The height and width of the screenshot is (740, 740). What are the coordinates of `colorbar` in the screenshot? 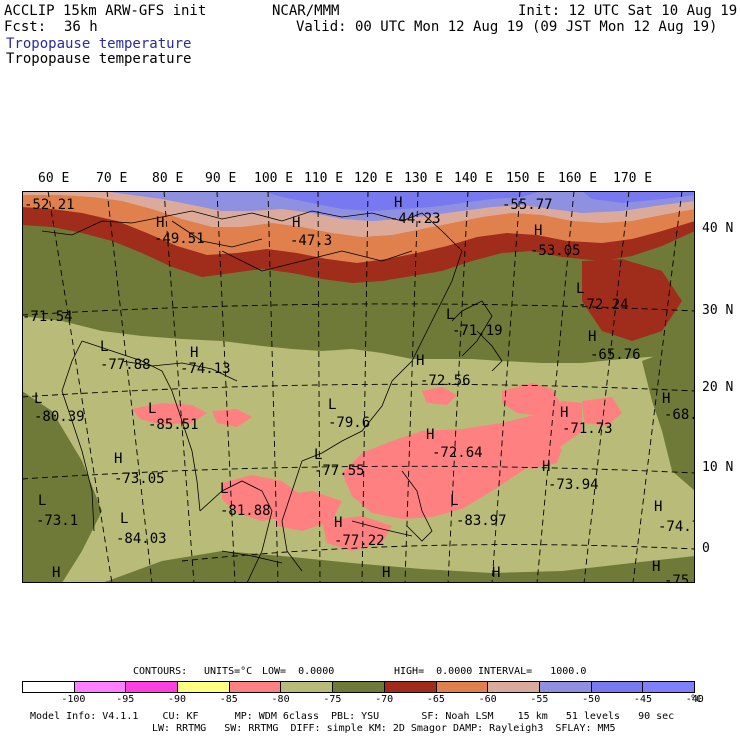 It's located at (358, 687).